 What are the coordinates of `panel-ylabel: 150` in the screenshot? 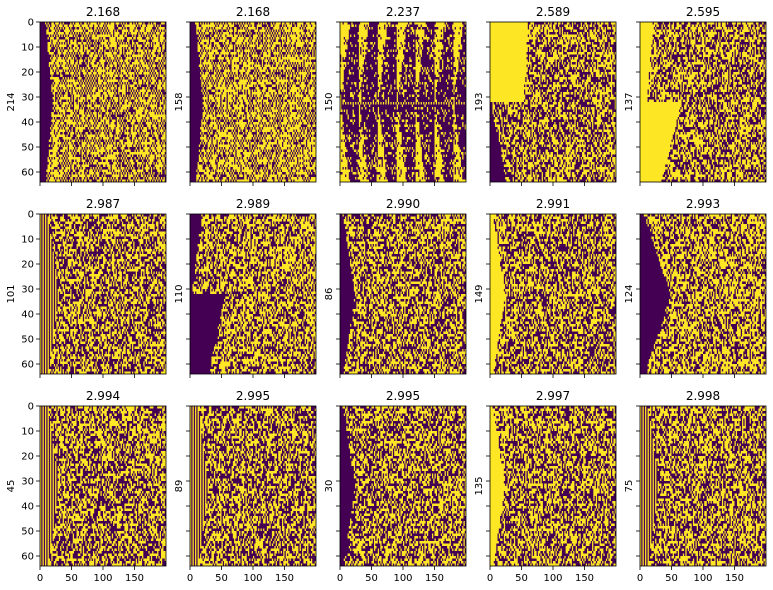 It's located at (329, 101).